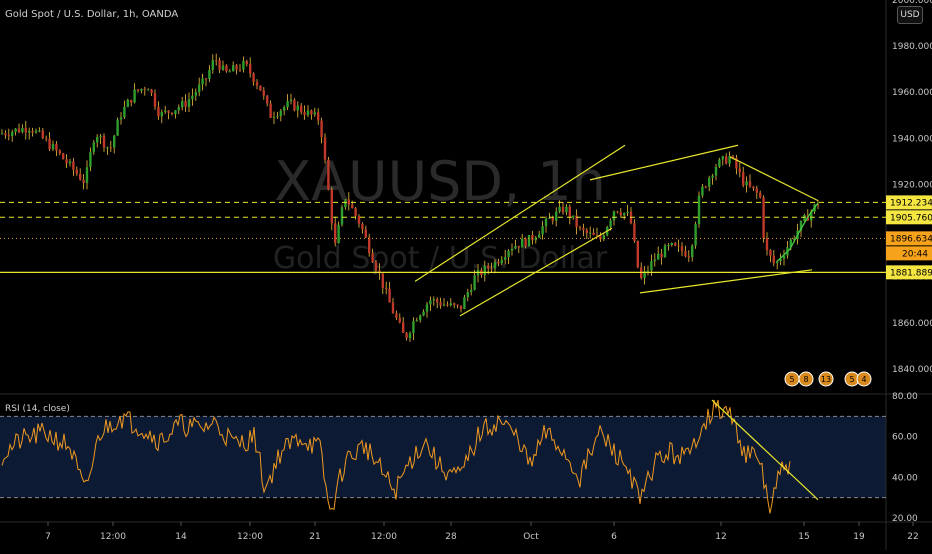 The image size is (932, 554). What do you see at coordinates (531, 537) in the screenshot?
I see `time-tick-label: Oct` at bounding box center [531, 537].